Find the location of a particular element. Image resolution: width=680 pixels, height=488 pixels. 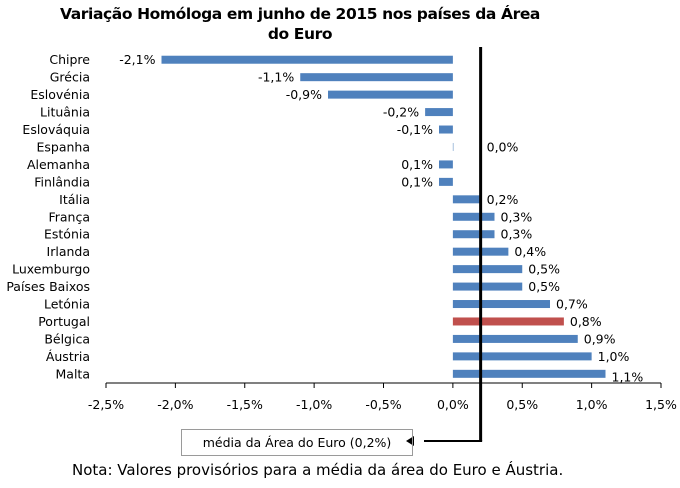

data-label-eslovenia: -0,9% is located at coordinates (304, 94).